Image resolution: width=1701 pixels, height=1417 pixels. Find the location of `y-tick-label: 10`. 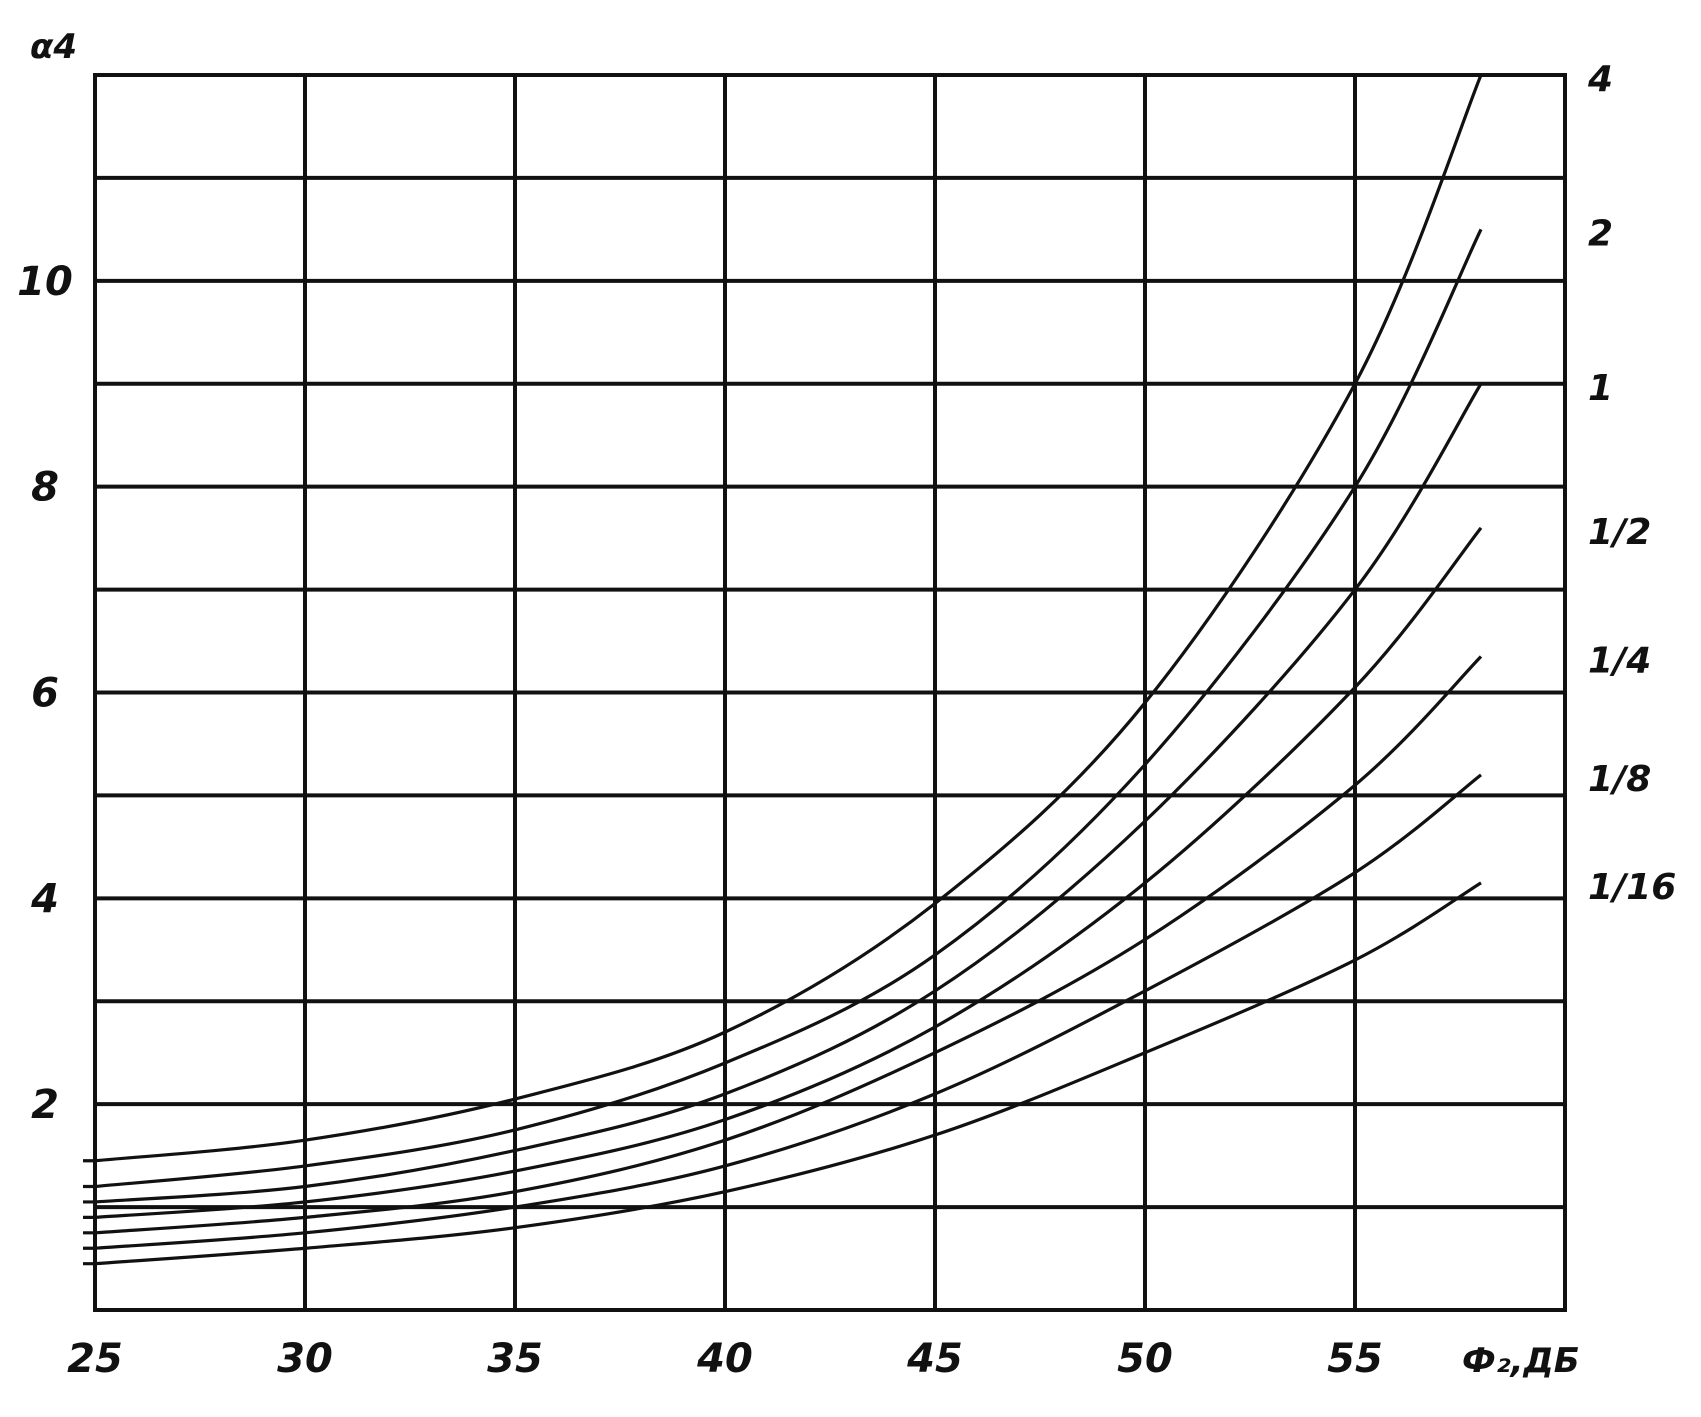

y-tick-label: 10 is located at coordinates (45, 282).